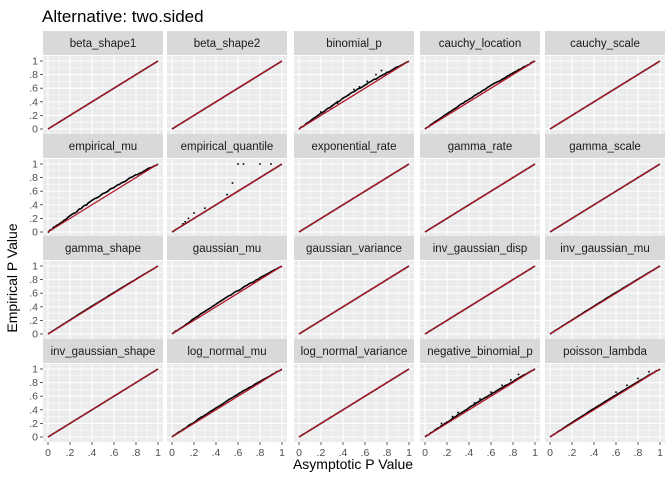 This screenshot has height=480, width=672. I want to click on facet-strip-label: inv_gaussian_mu, so click(605, 249).